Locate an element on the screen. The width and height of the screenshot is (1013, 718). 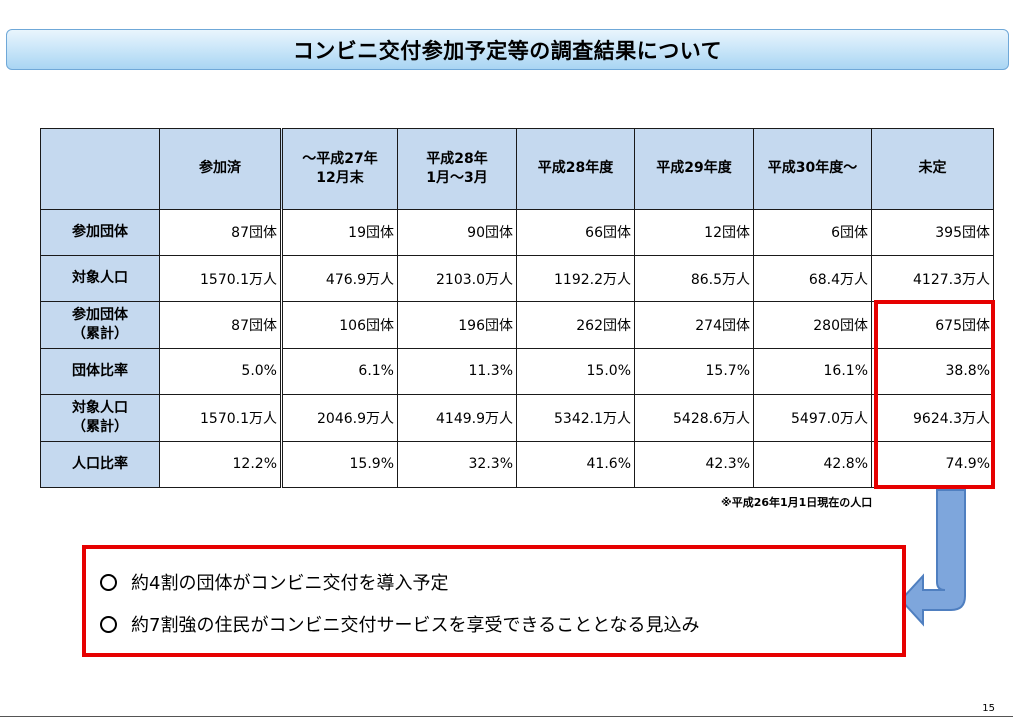
table-cell: 12団体 is located at coordinates (694, 232).